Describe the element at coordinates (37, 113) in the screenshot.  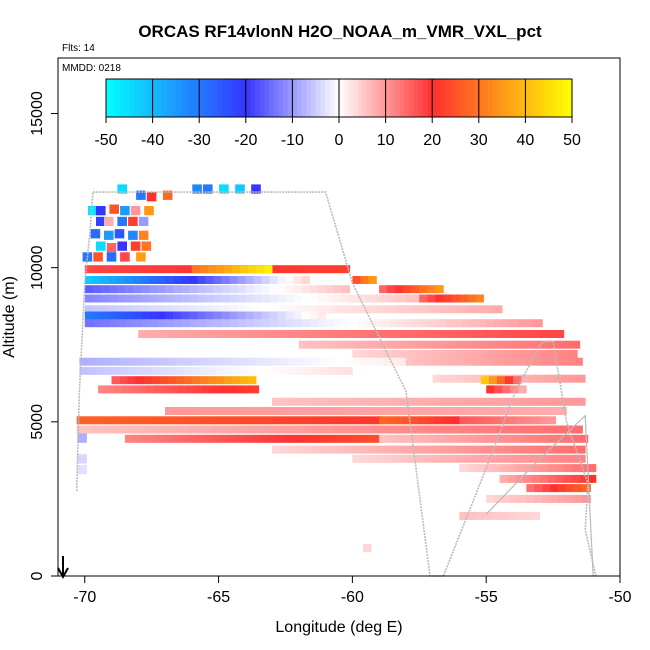
I see `y-tick-label: 15000` at that location.